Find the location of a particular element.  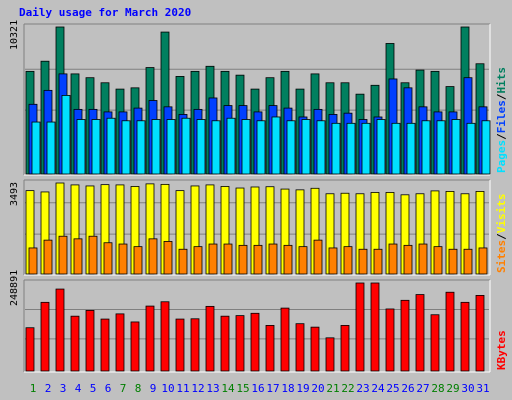

legend-entry-kbytes: KBytes is located at coordinates (501, 350).